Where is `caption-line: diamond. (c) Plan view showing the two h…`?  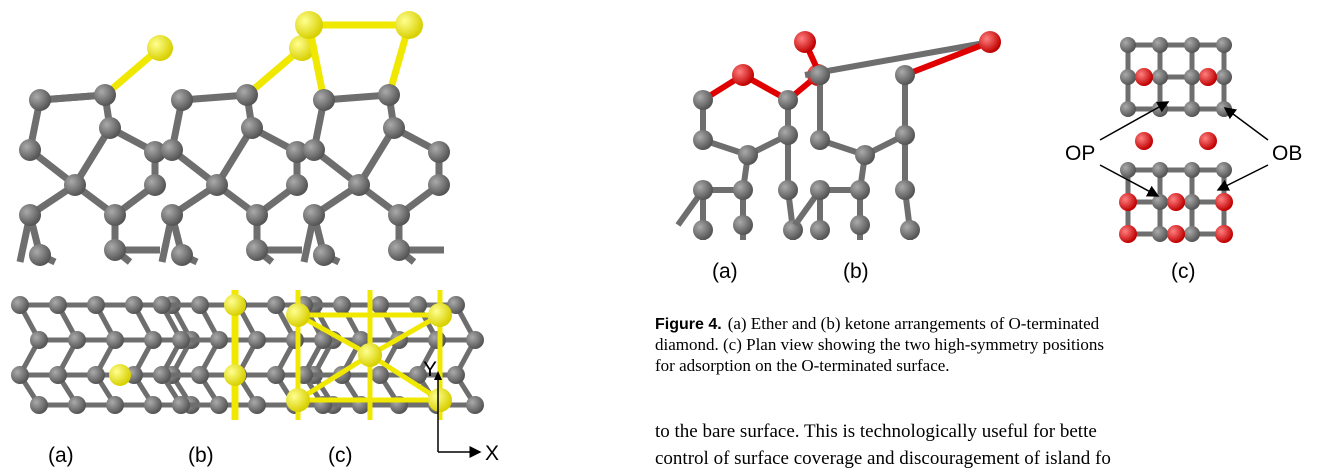 caption-line: diamond. (c) Plan view showing the two h… is located at coordinates (879, 344).